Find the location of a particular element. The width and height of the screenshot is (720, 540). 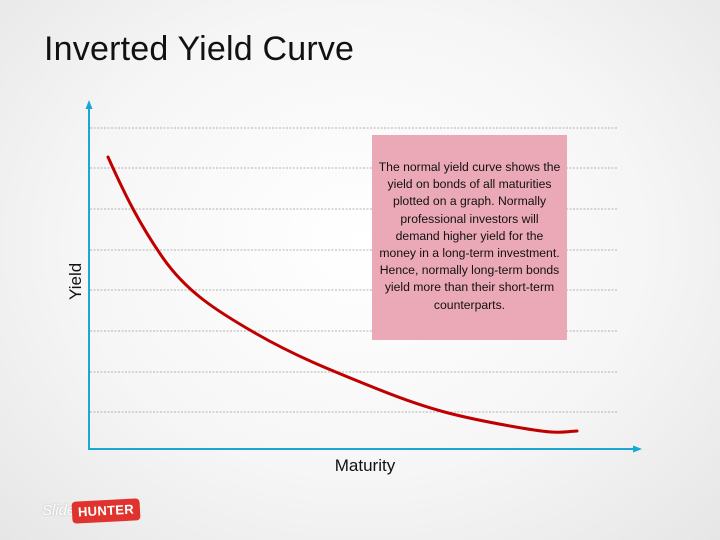

y-axis-label: Yield is located at coordinates (75, 281).